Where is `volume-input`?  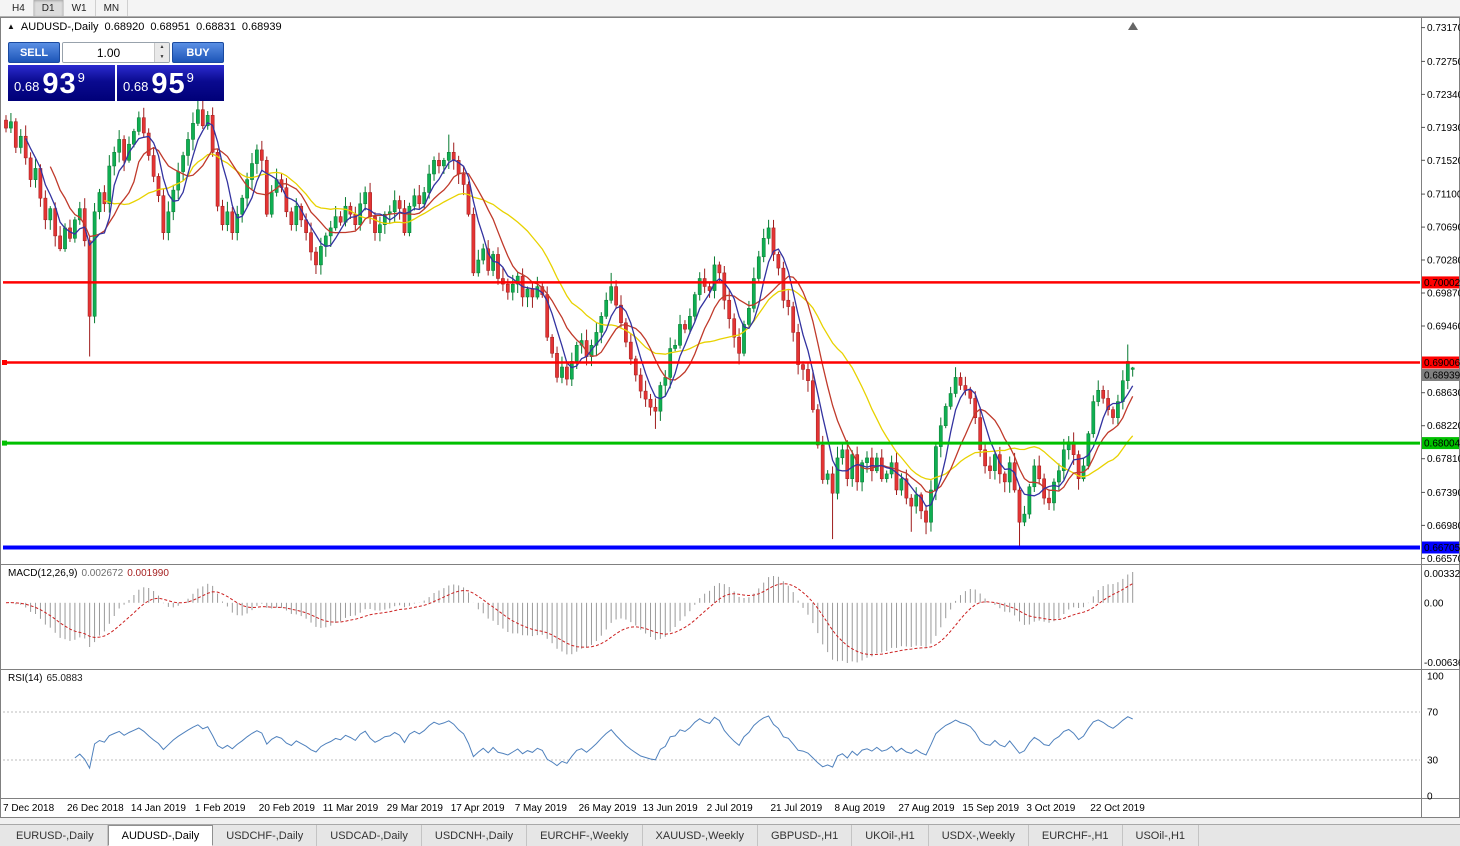 volume-input is located at coordinates (108, 52).